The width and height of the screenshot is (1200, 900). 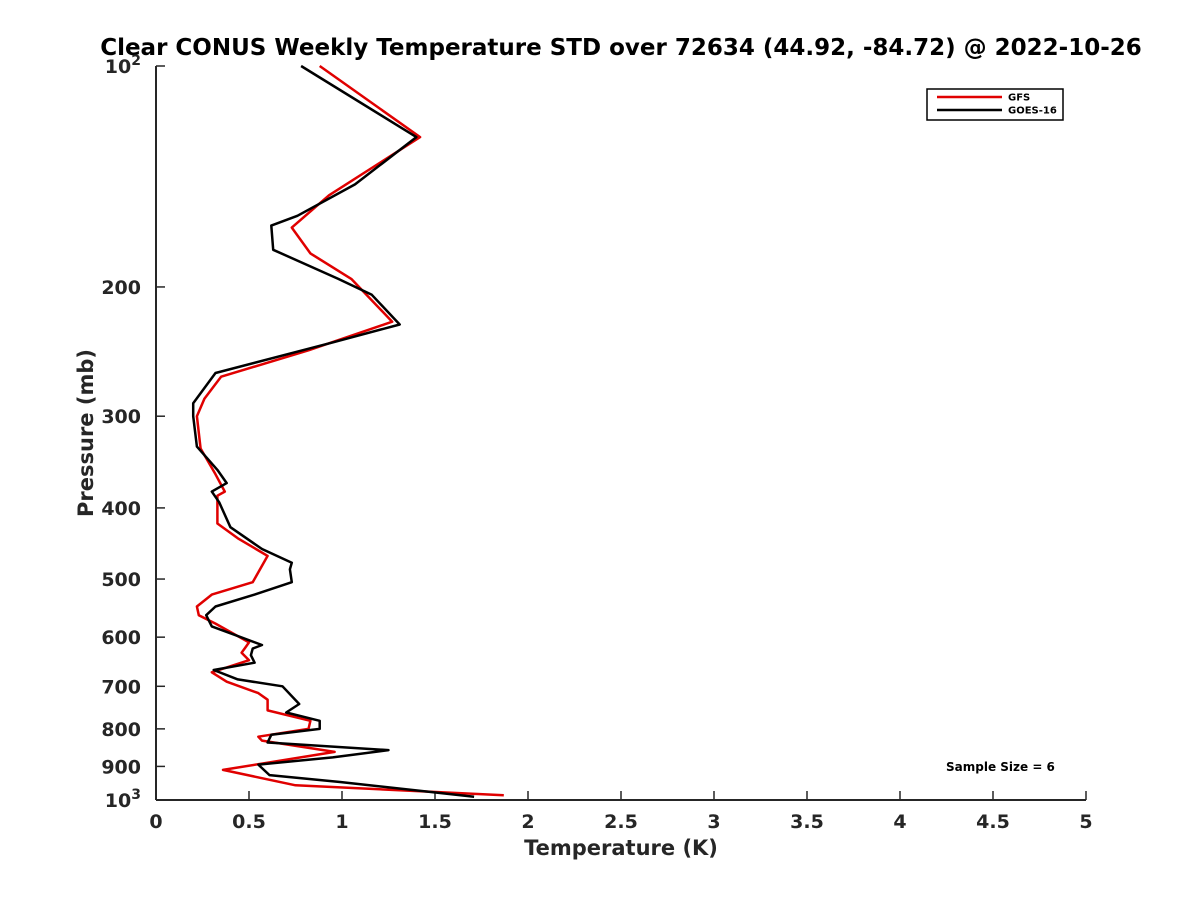 What do you see at coordinates (155, 822) in the screenshot?
I see `x-tick-label: 0` at bounding box center [155, 822].